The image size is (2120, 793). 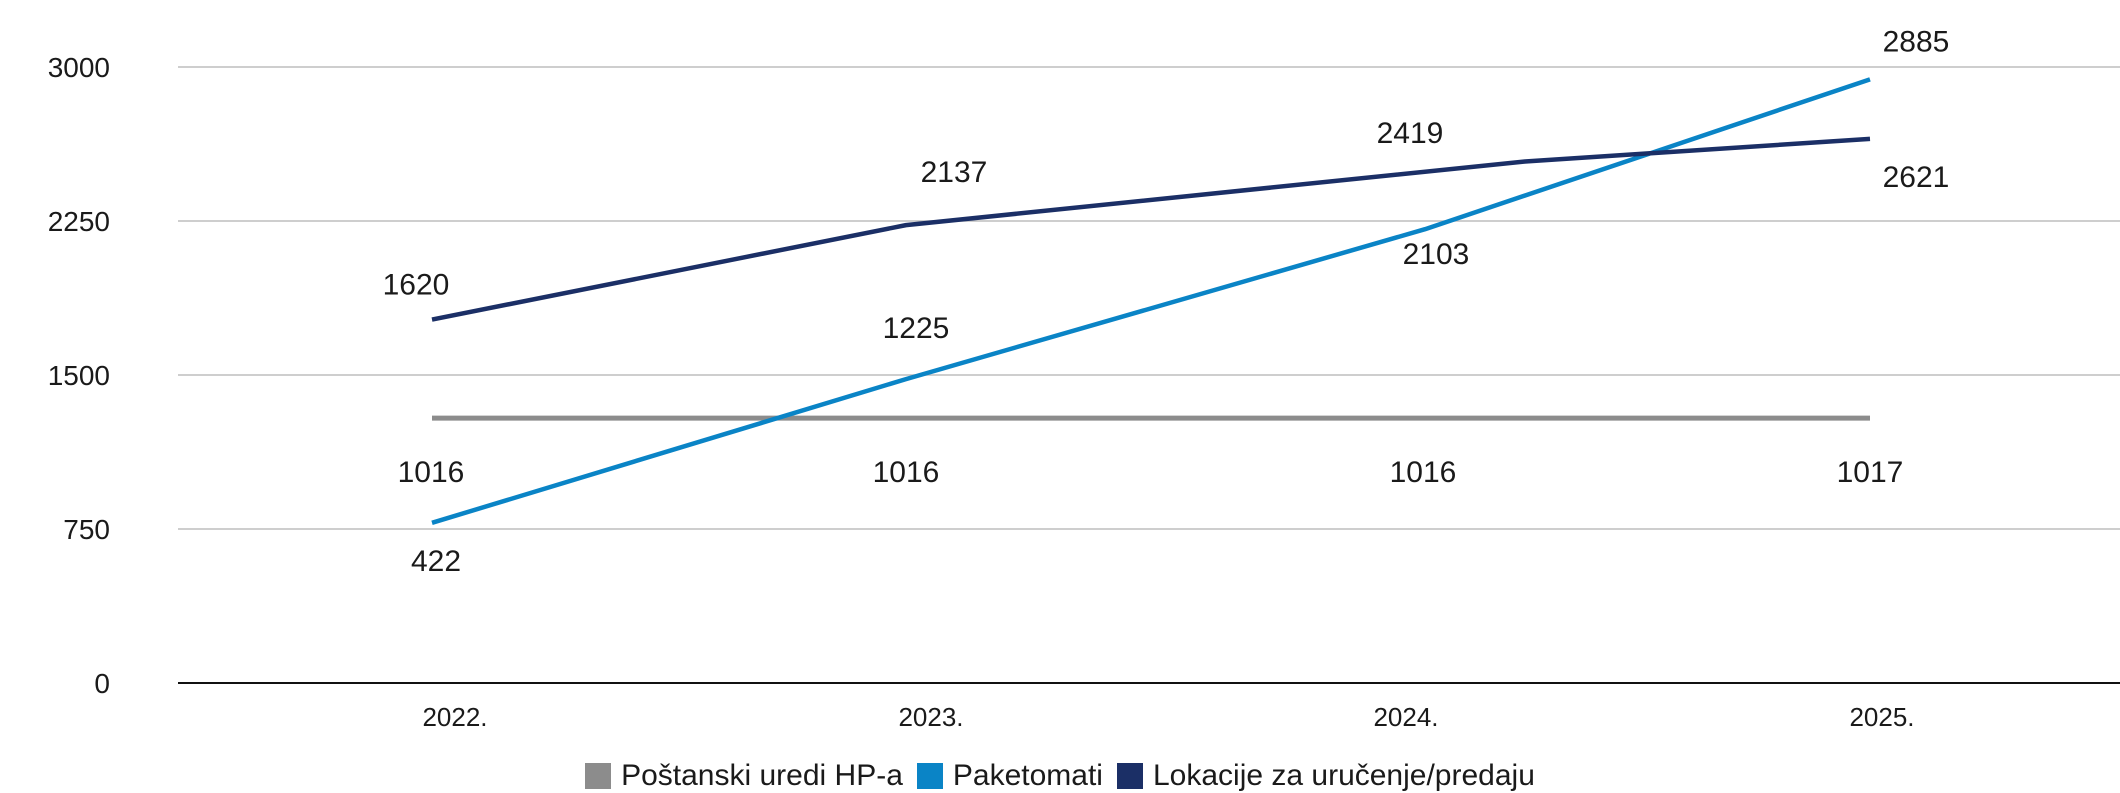 I want to click on legend-label: Lokacije za uručenje/predaju, so click(x=1343, y=775).